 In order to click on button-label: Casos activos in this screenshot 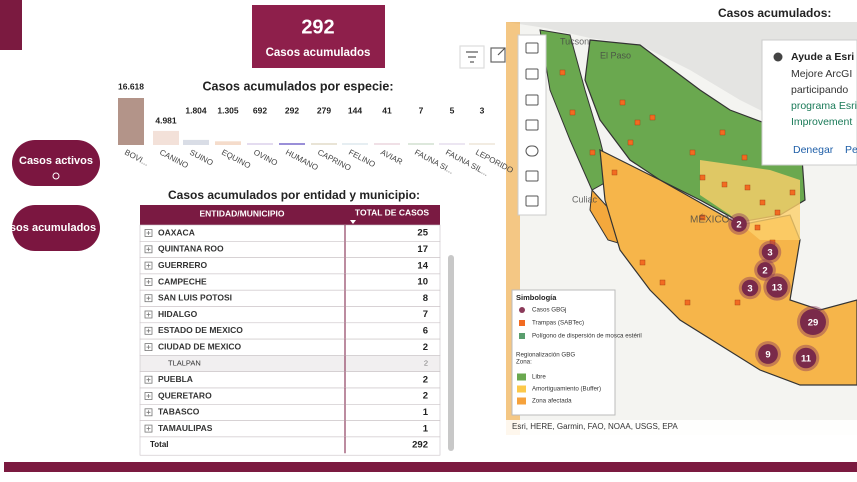, I will do `click(56, 161)`.